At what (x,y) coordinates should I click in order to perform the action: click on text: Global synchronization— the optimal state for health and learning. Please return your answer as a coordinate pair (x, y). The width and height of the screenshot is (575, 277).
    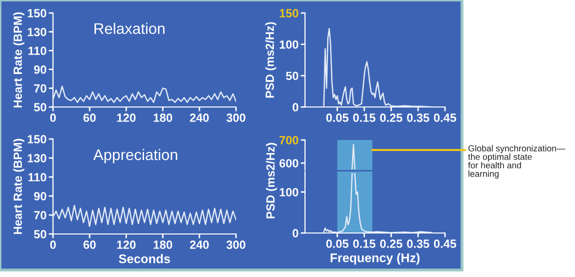
    Looking at the image, I should click on (517, 162).